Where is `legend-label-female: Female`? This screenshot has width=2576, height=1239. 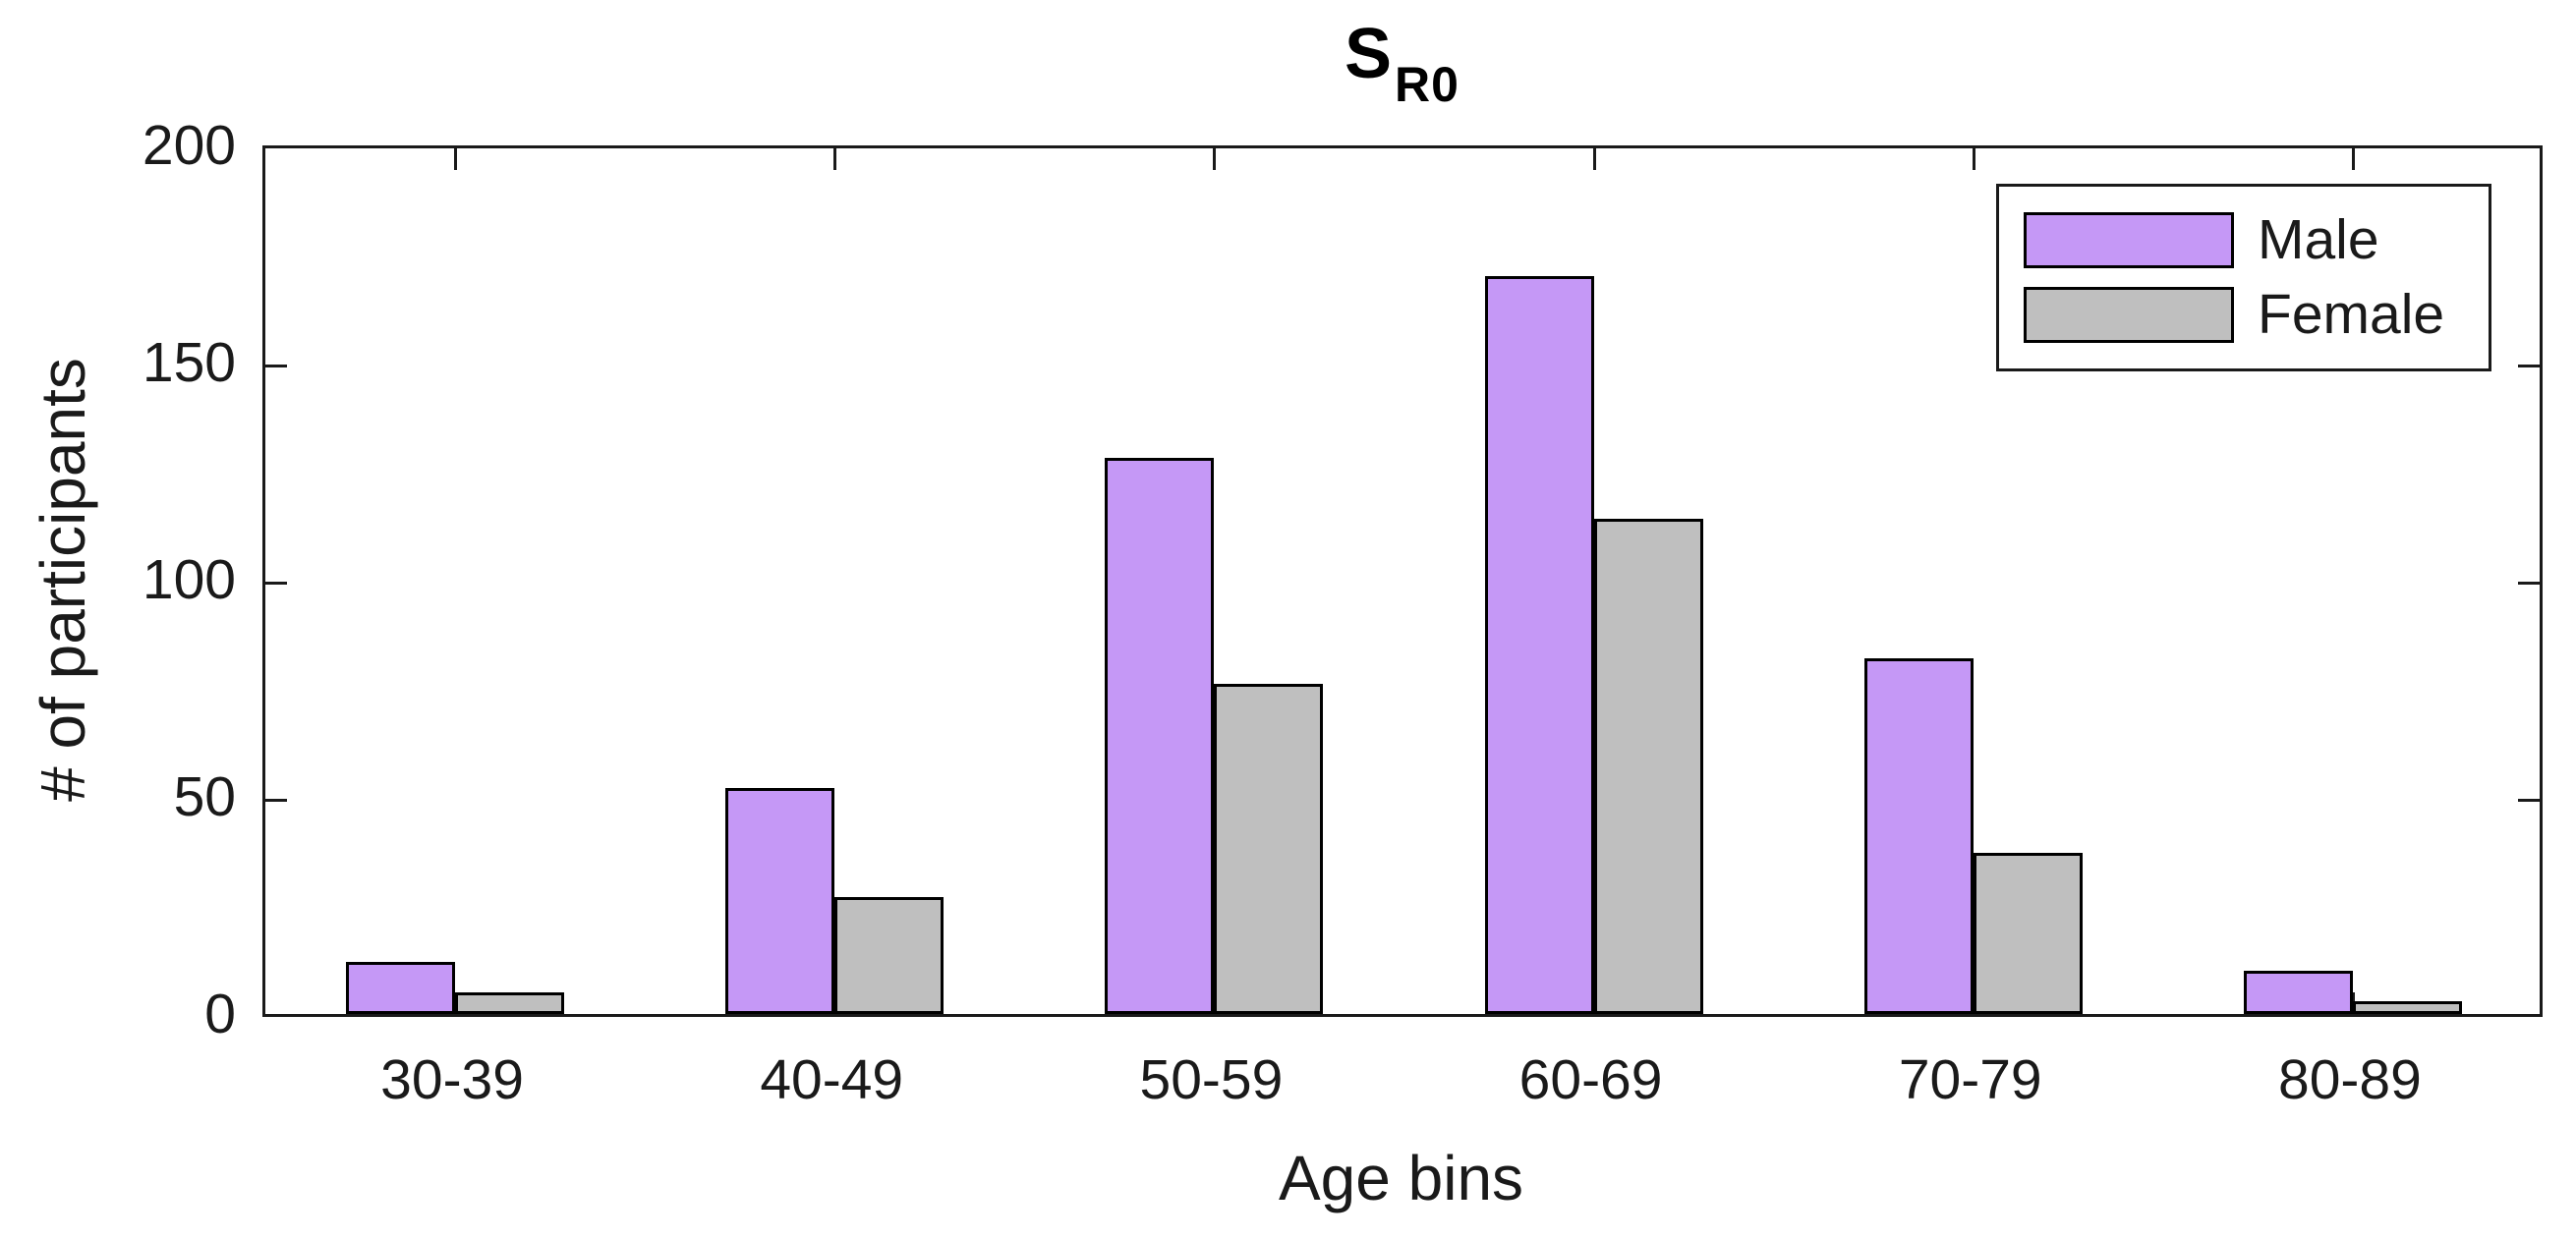 legend-label-female: Female is located at coordinates (2351, 314).